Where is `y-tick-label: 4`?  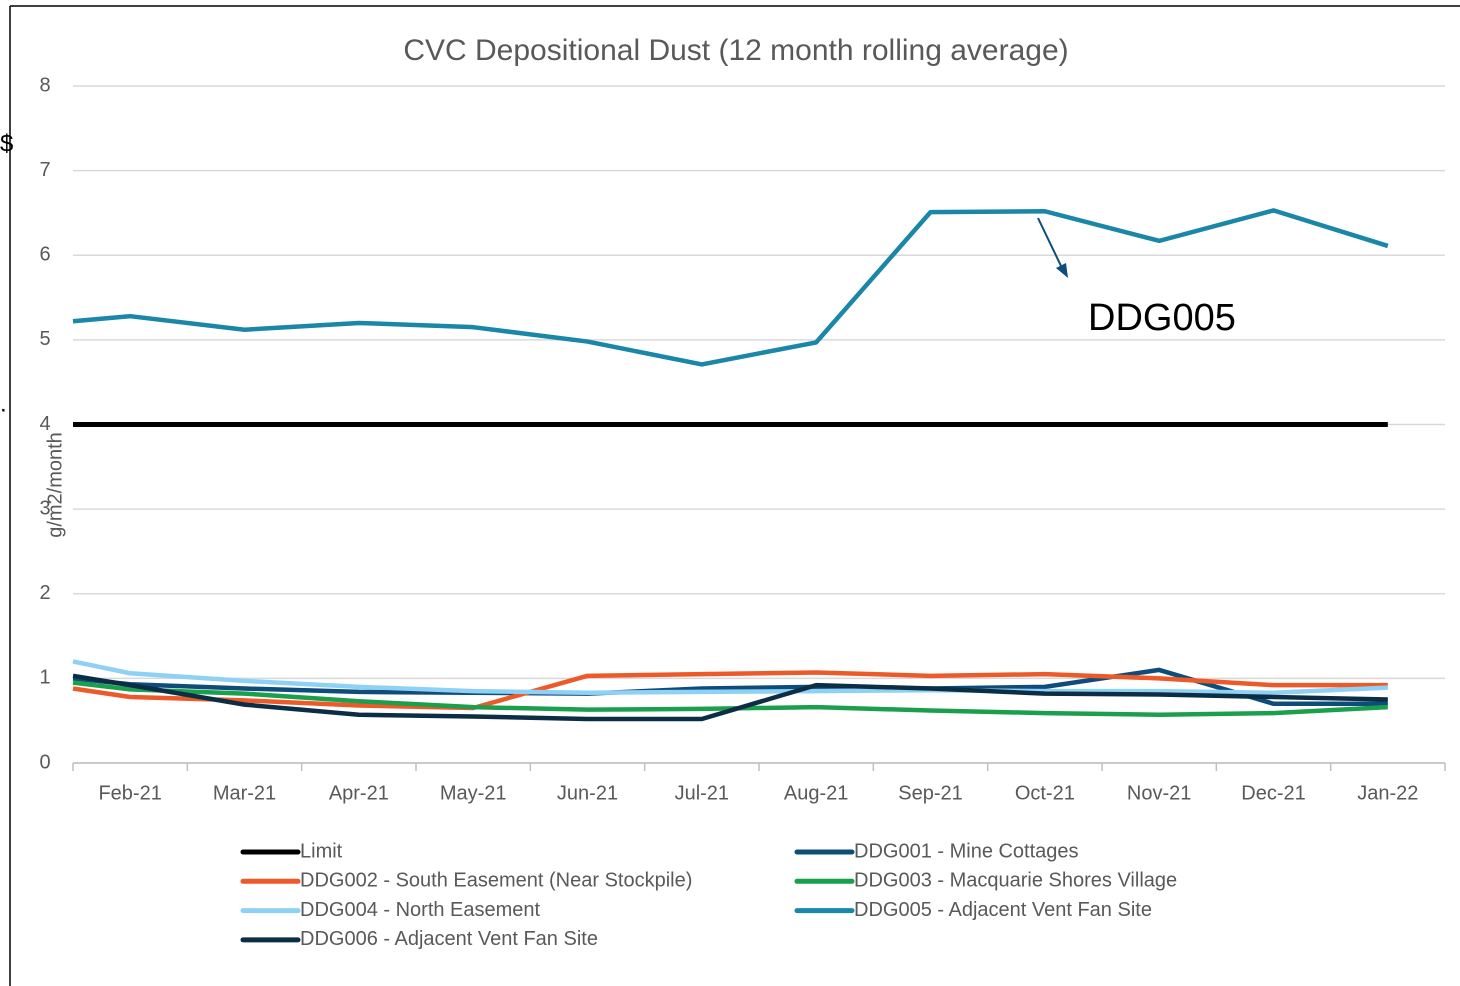 y-tick-label: 4 is located at coordinates (44, 424).